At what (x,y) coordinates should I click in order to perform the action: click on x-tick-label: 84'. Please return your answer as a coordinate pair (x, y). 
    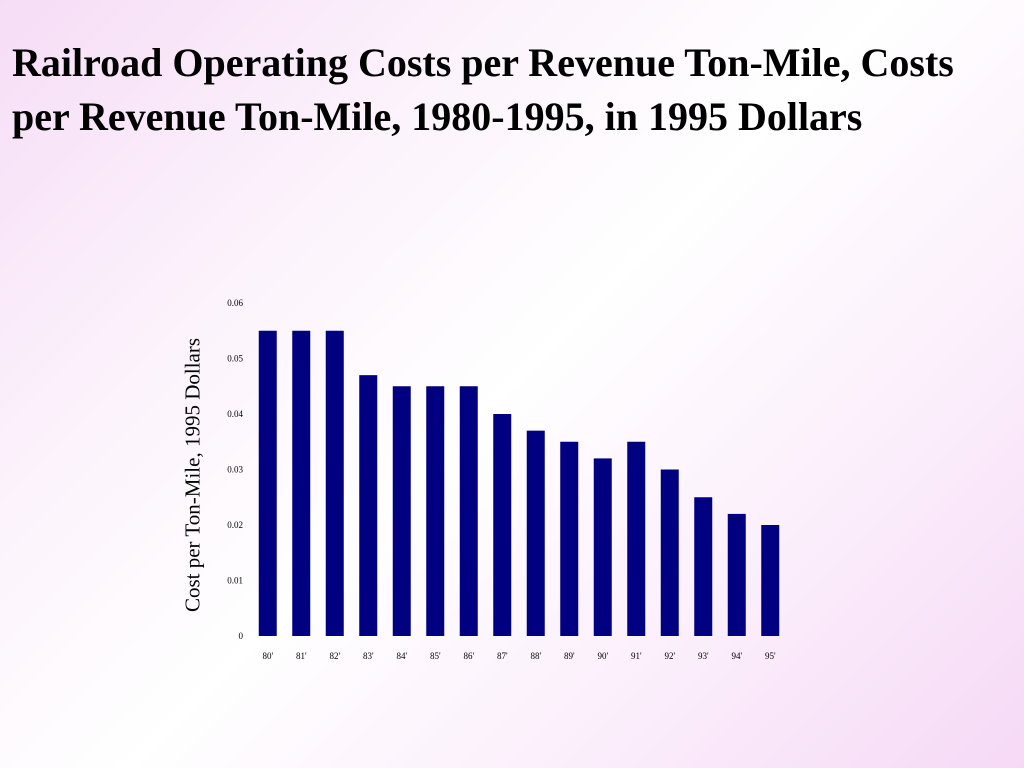
    Looking at the image, I should click on (401, 656).